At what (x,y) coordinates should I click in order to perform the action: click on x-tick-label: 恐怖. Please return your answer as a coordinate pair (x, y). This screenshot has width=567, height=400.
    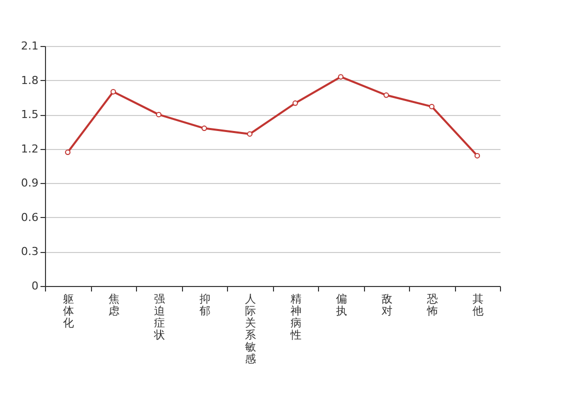
    Looking at the image, I should click on (432, 305).